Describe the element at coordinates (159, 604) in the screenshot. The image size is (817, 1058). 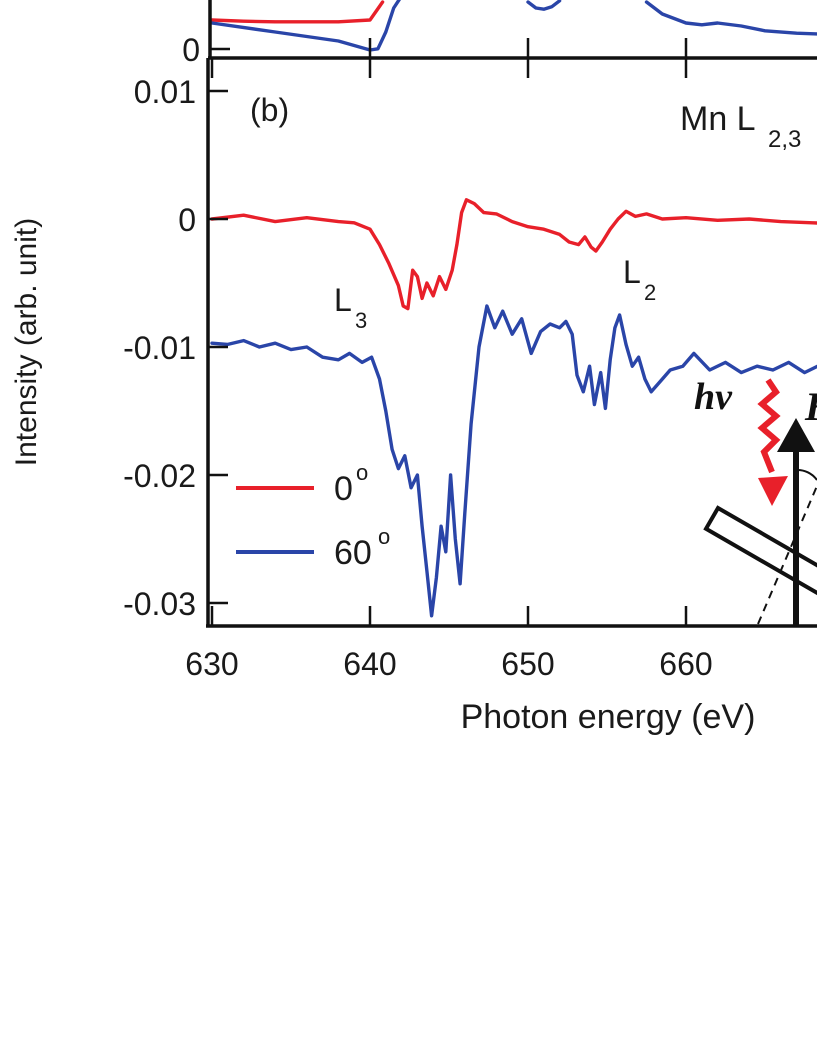
I see `y-tick-label: -0.03` at that location.